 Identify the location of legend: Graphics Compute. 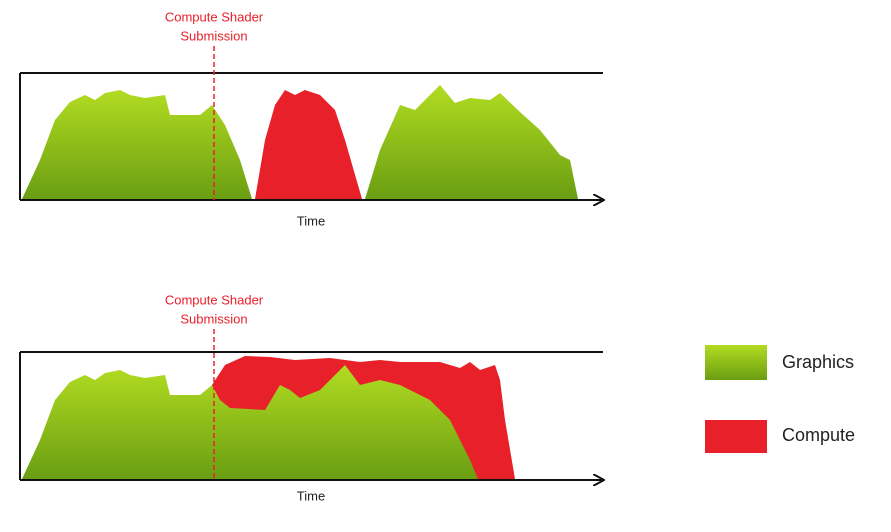
(780, 399).